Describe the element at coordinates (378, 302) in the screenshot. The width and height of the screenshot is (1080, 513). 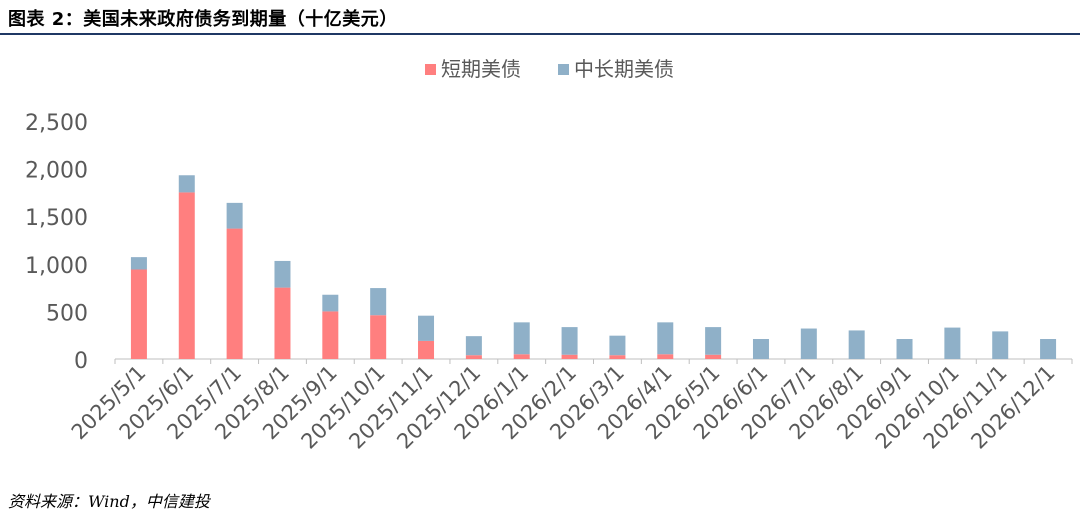
I see `bar-long-2025/10/1` at that location.